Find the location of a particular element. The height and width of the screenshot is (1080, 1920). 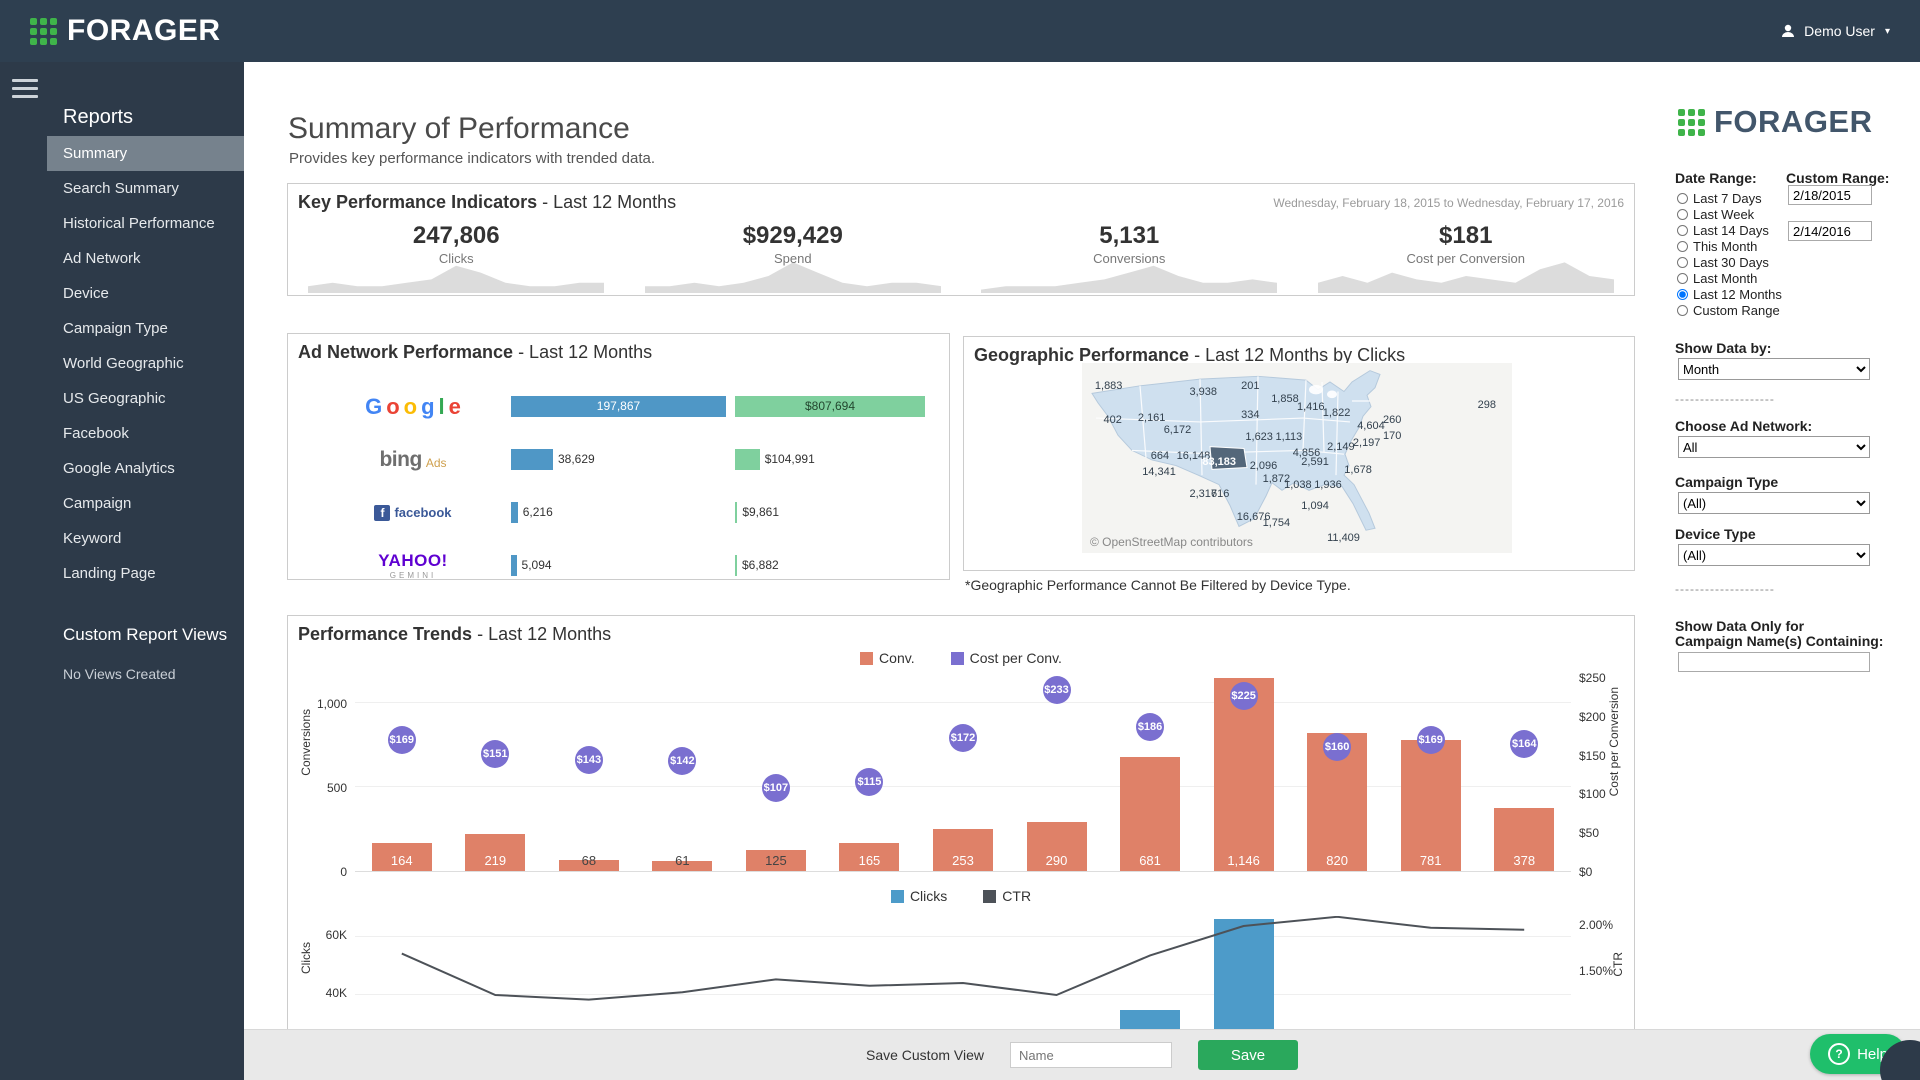

sidebar-item-world-geographic: World Geographic is located at coordinates (123, 363).